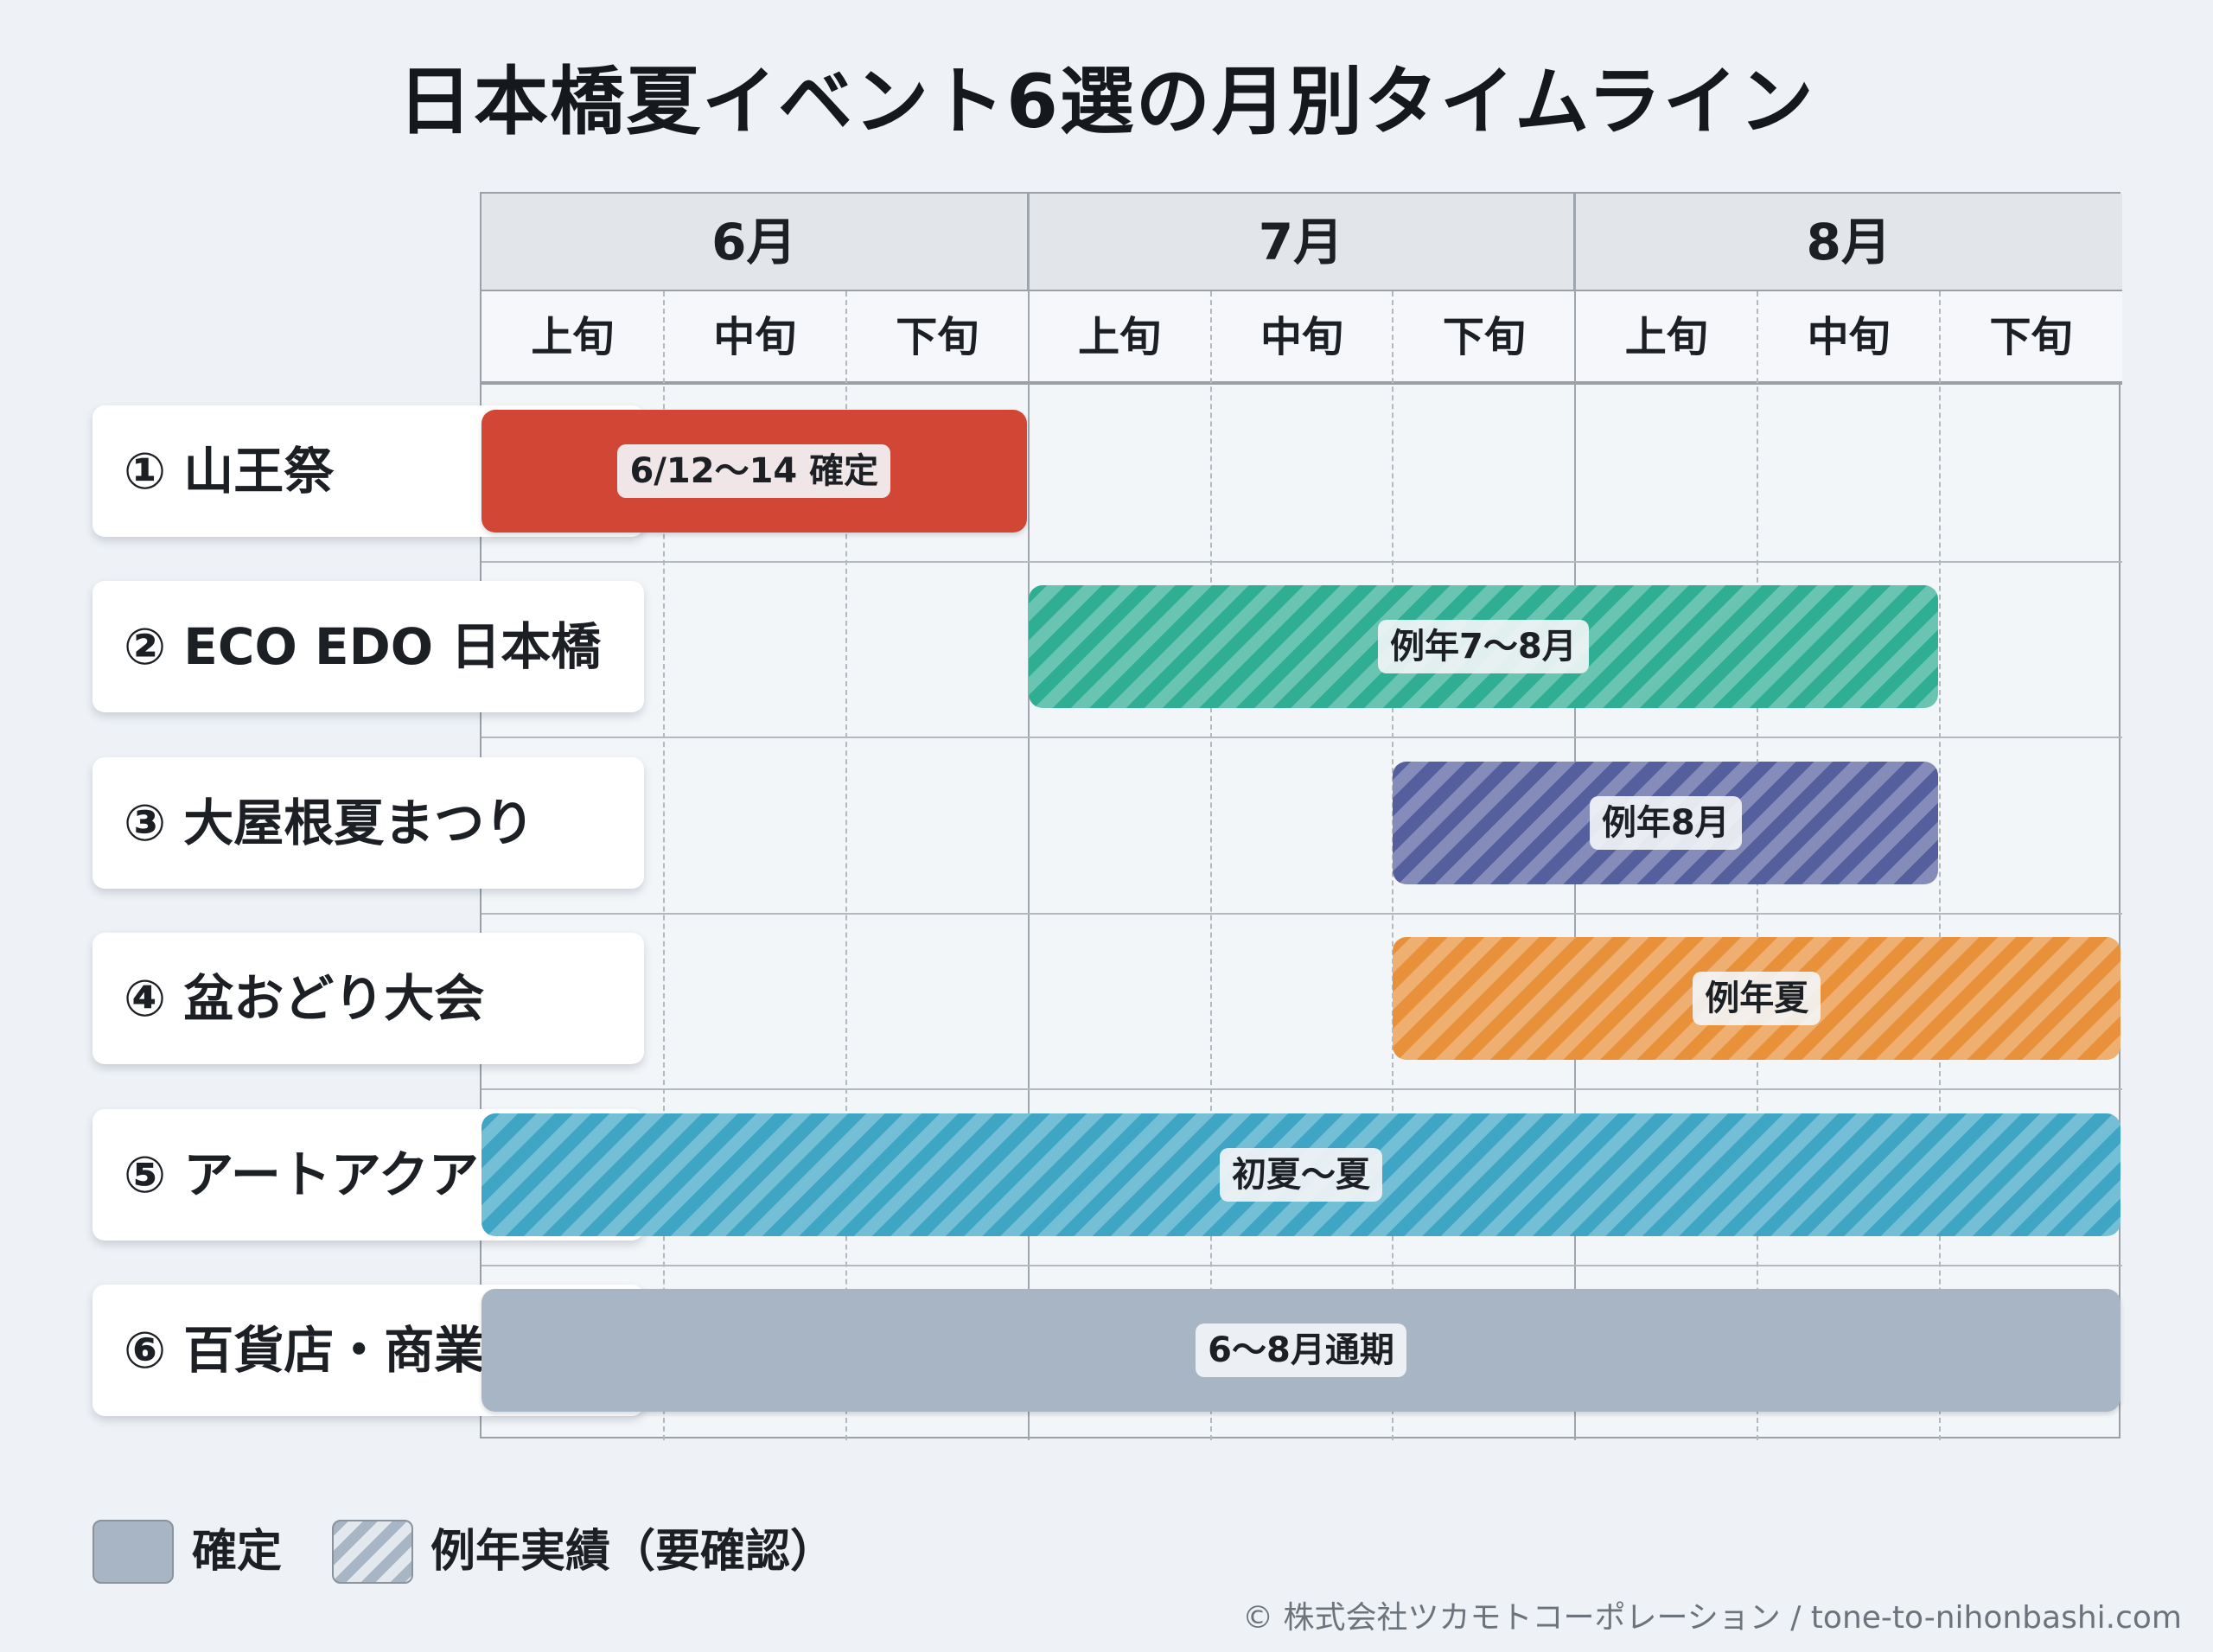 This screenshot has height=1652, width=2213. Describe the element at coordinates (368, 999) in the screenshot. I see `event-label-4: ④ 盆おどり大会` at that location.